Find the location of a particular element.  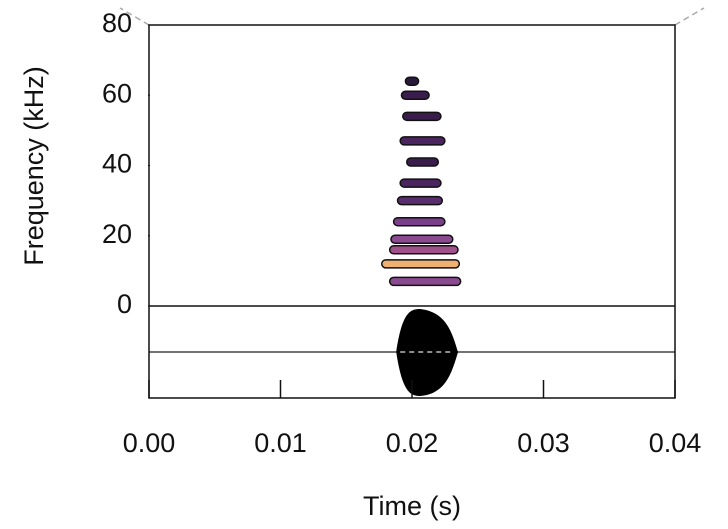

x-tick-label: 0.00 is located at coordinates (149, 443).